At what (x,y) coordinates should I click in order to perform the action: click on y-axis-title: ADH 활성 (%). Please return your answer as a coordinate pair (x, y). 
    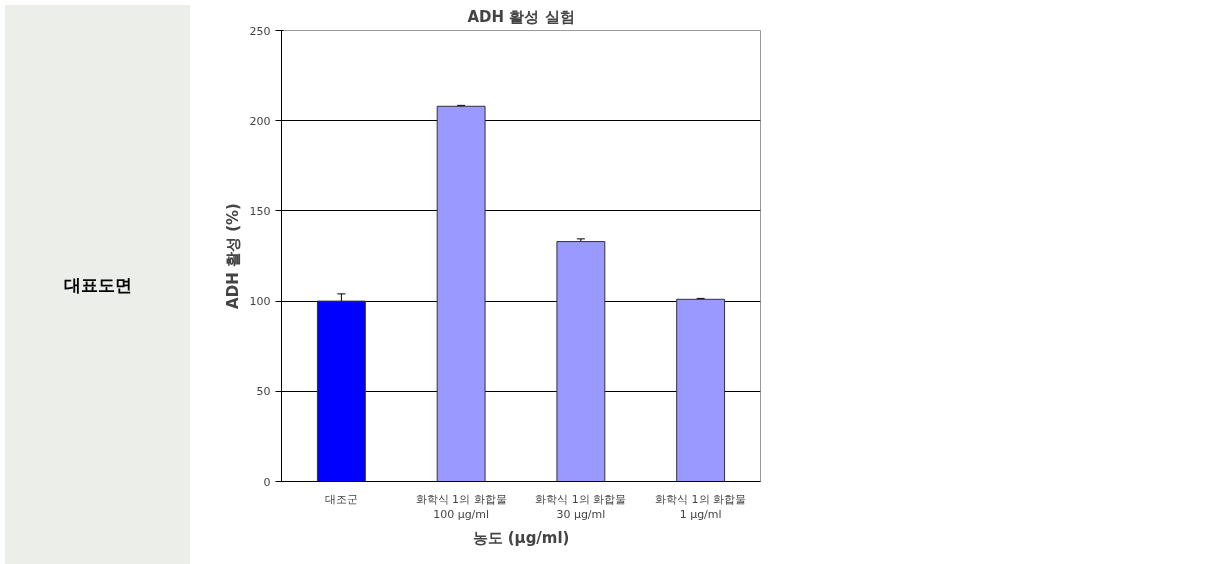
    Looking at the image, I should click on (232, 256).